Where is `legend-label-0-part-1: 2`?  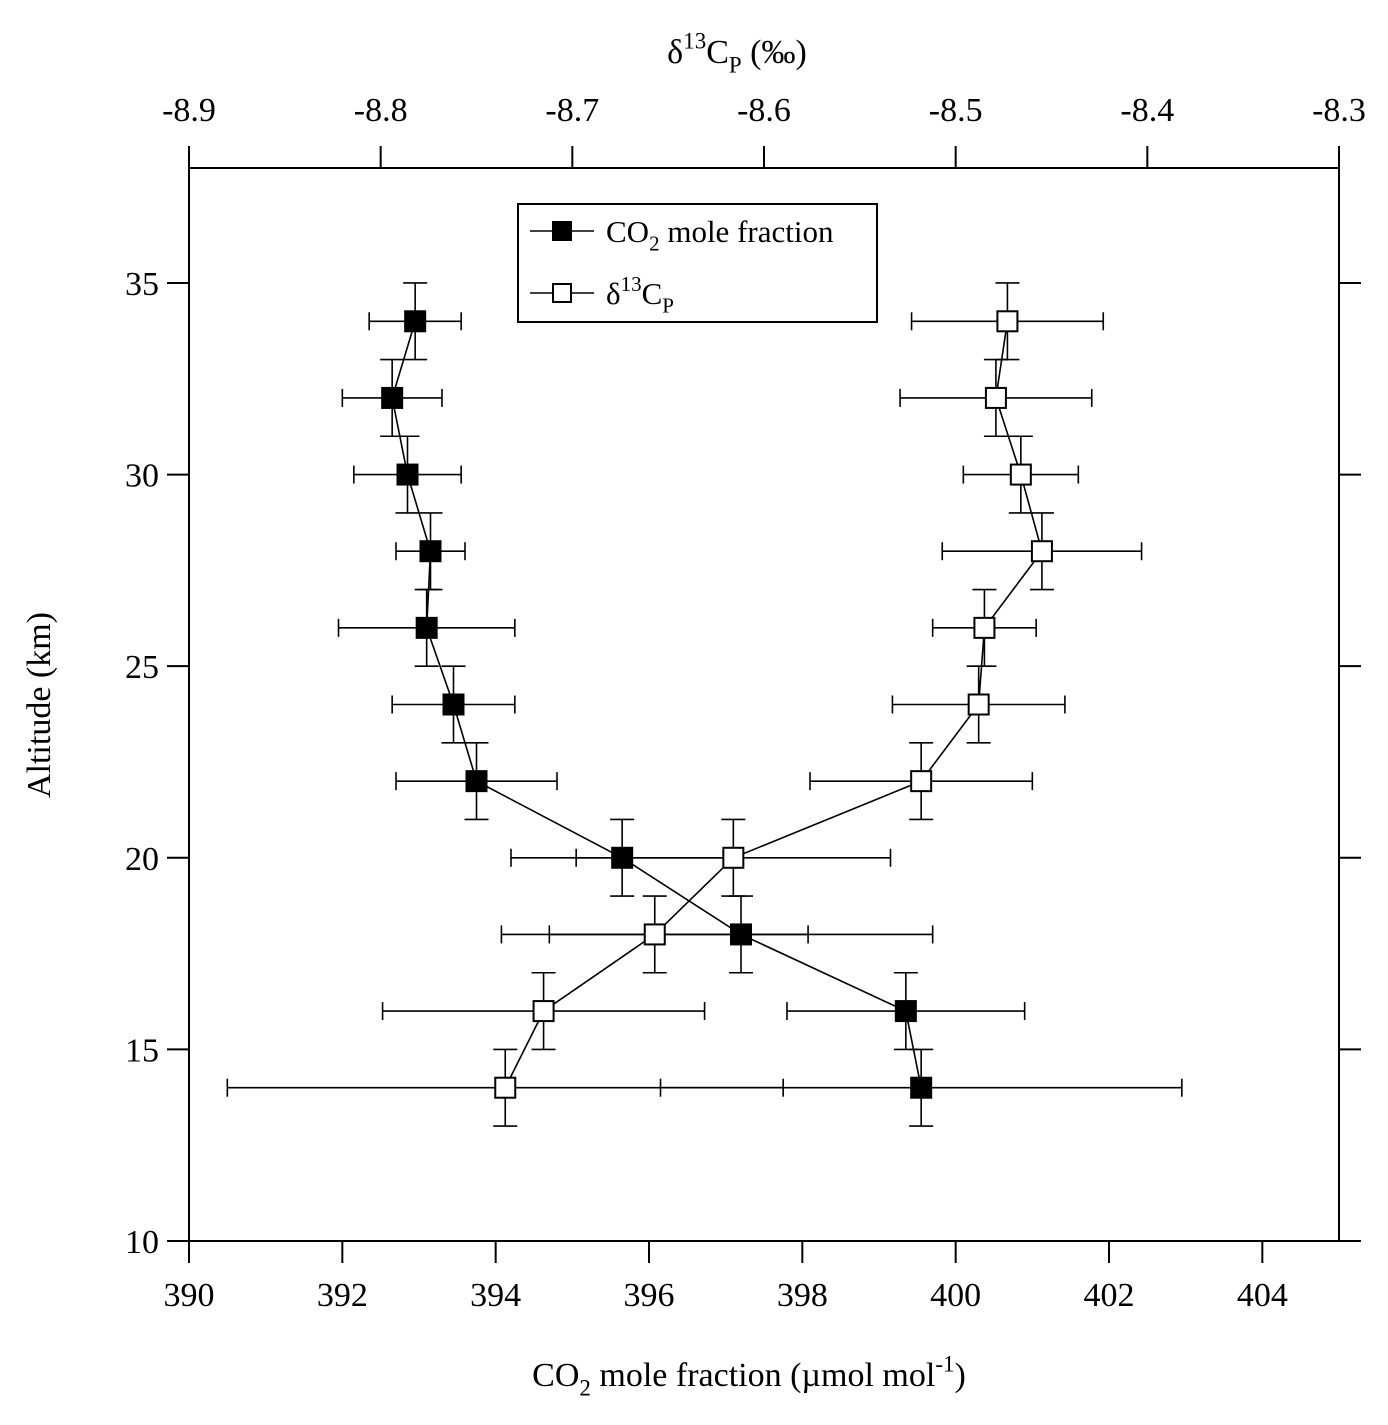
legend-label-0-part-1: 2 is located at coordinates (654, 244).